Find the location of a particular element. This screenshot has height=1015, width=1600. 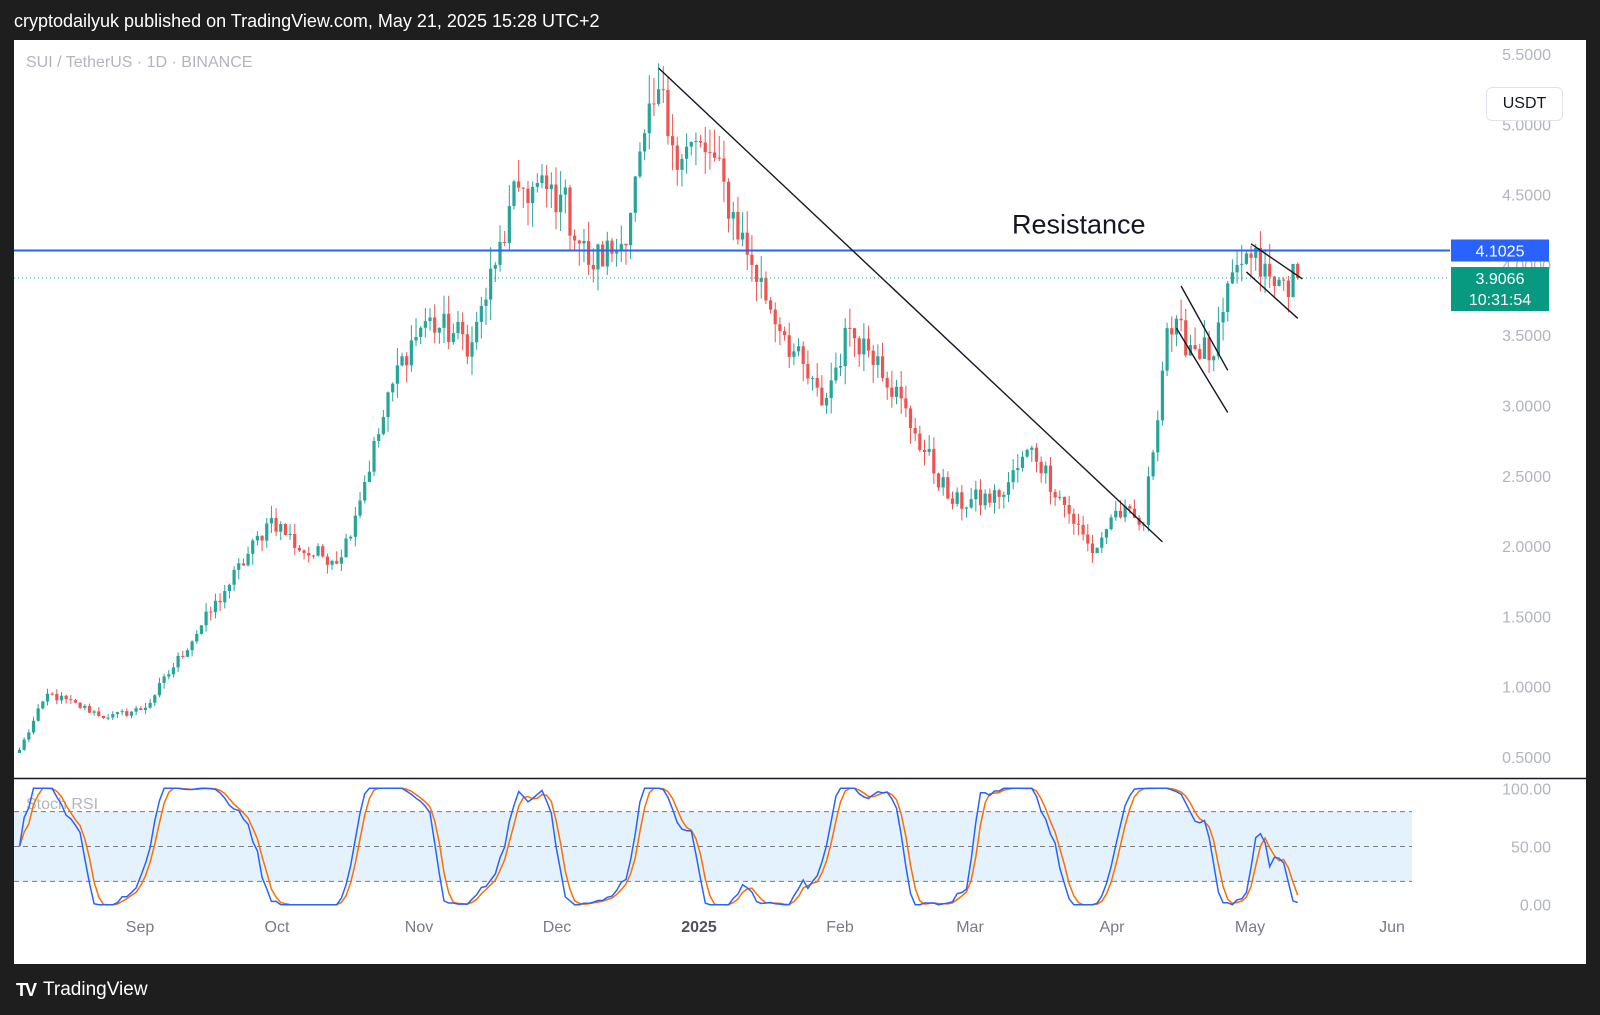

currency-button: USDT is located at coordinates (1524, 104).